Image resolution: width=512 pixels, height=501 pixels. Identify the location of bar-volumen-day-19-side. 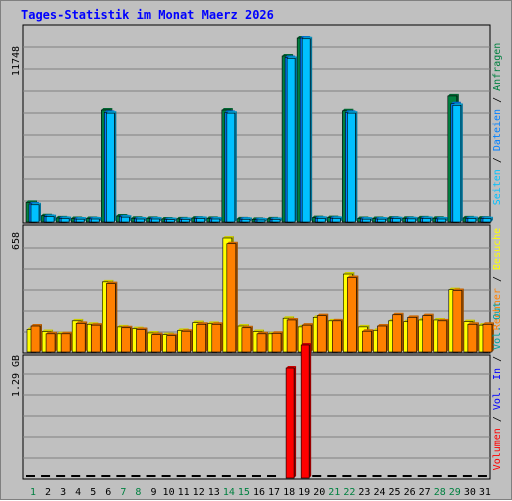
(310, 410).